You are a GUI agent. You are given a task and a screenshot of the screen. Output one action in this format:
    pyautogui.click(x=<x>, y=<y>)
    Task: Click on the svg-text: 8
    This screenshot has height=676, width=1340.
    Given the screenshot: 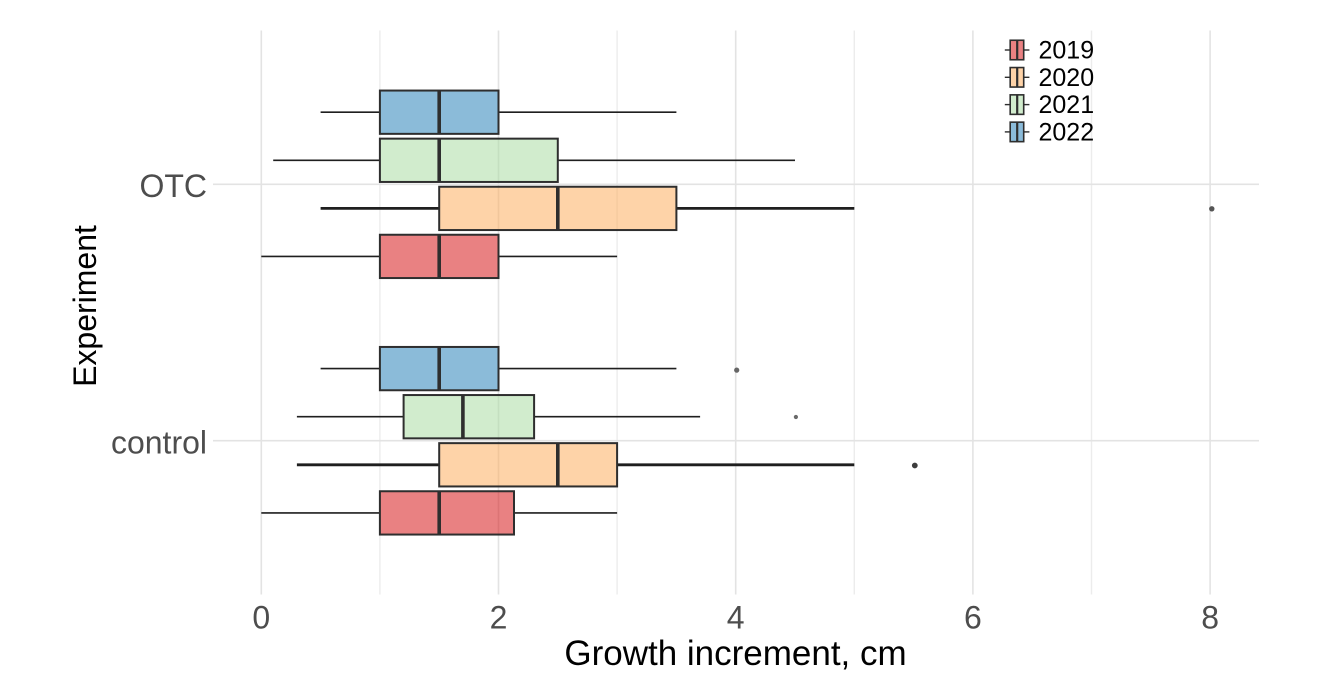 What is the action you would take?
    pyautogui.click(x=1210, y=618)
    